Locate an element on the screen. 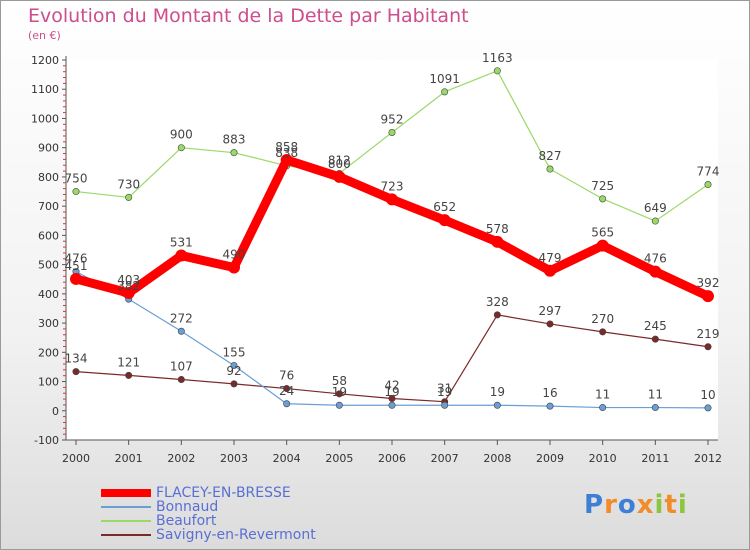 Image resolution: width=750 pixels, height=550 pixels. brand-logo: Proxiti is located at coordinates (636, 505).